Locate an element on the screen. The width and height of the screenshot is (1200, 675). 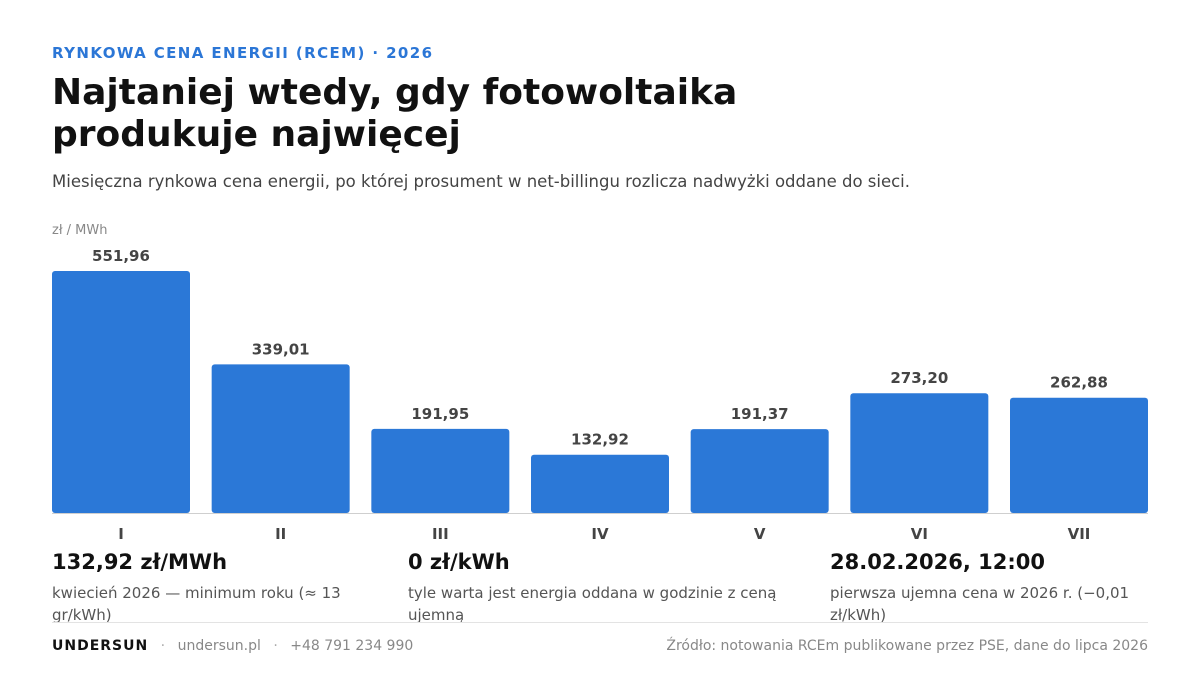
stat-value: 132,92 zł/MWh is located at coordinates (140, 562).